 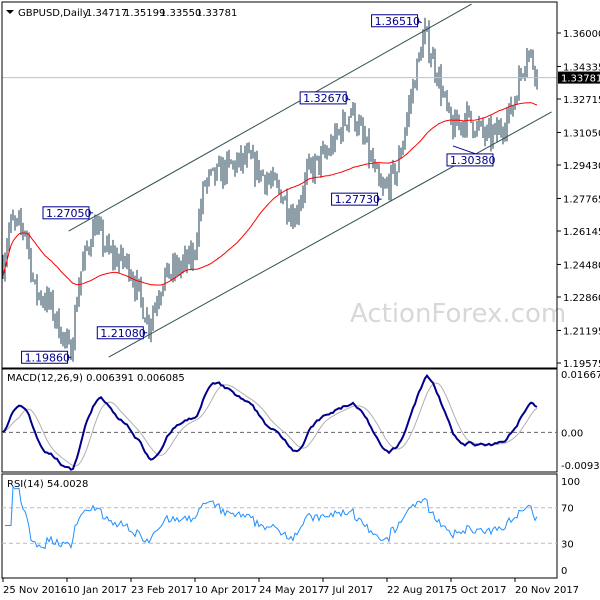 I want to click on annotation-label: 1.32670, so click(x=326, y=98).